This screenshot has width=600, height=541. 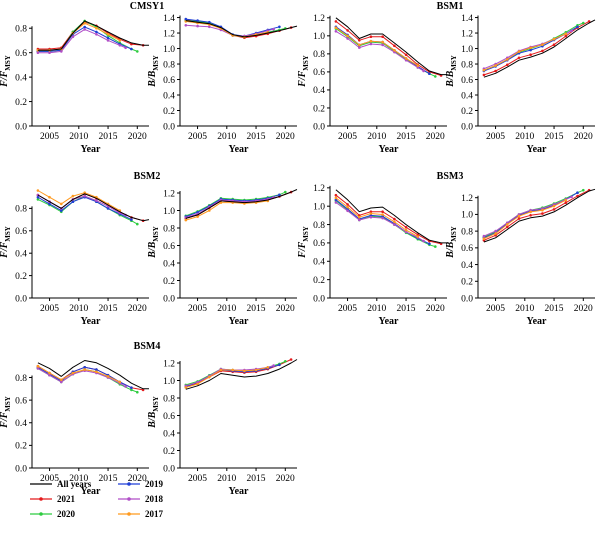 What do you see at coordinates (154, 484) in the screenshot?
I see `legend-label: 2019` at bounding box center [154, 484].